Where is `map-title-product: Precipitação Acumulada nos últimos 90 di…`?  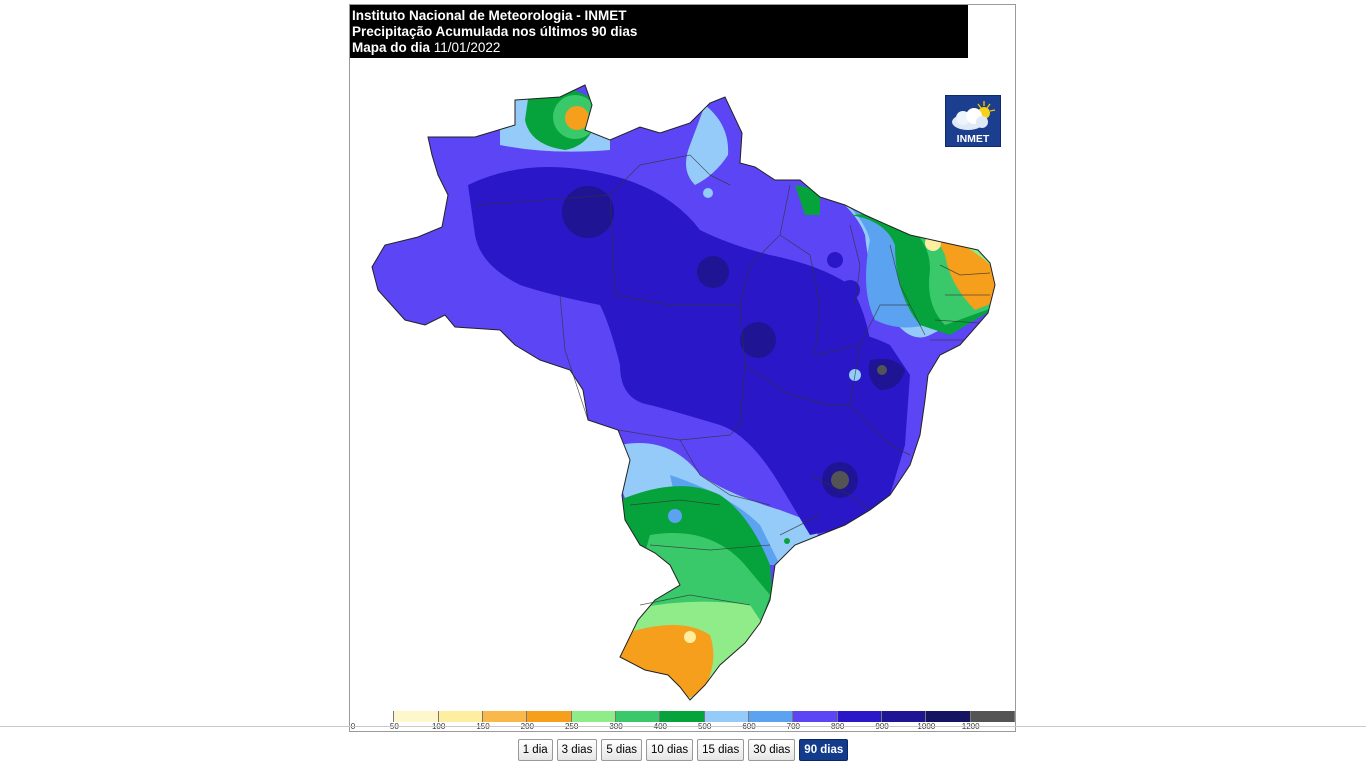 map-title-product: Precipitação Acumulada nos últimos 90 di… is located at coordinates (495, 31).